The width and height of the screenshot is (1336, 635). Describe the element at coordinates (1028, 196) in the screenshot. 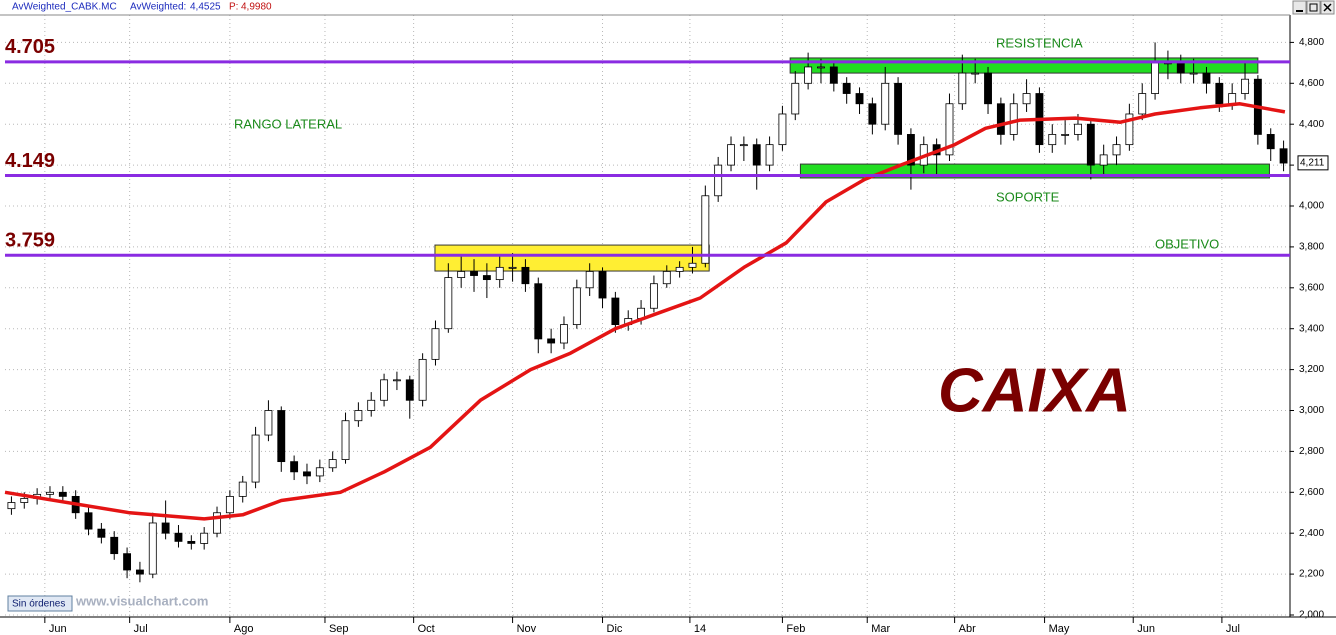

I see `annotation: SOPORTE` at that location.